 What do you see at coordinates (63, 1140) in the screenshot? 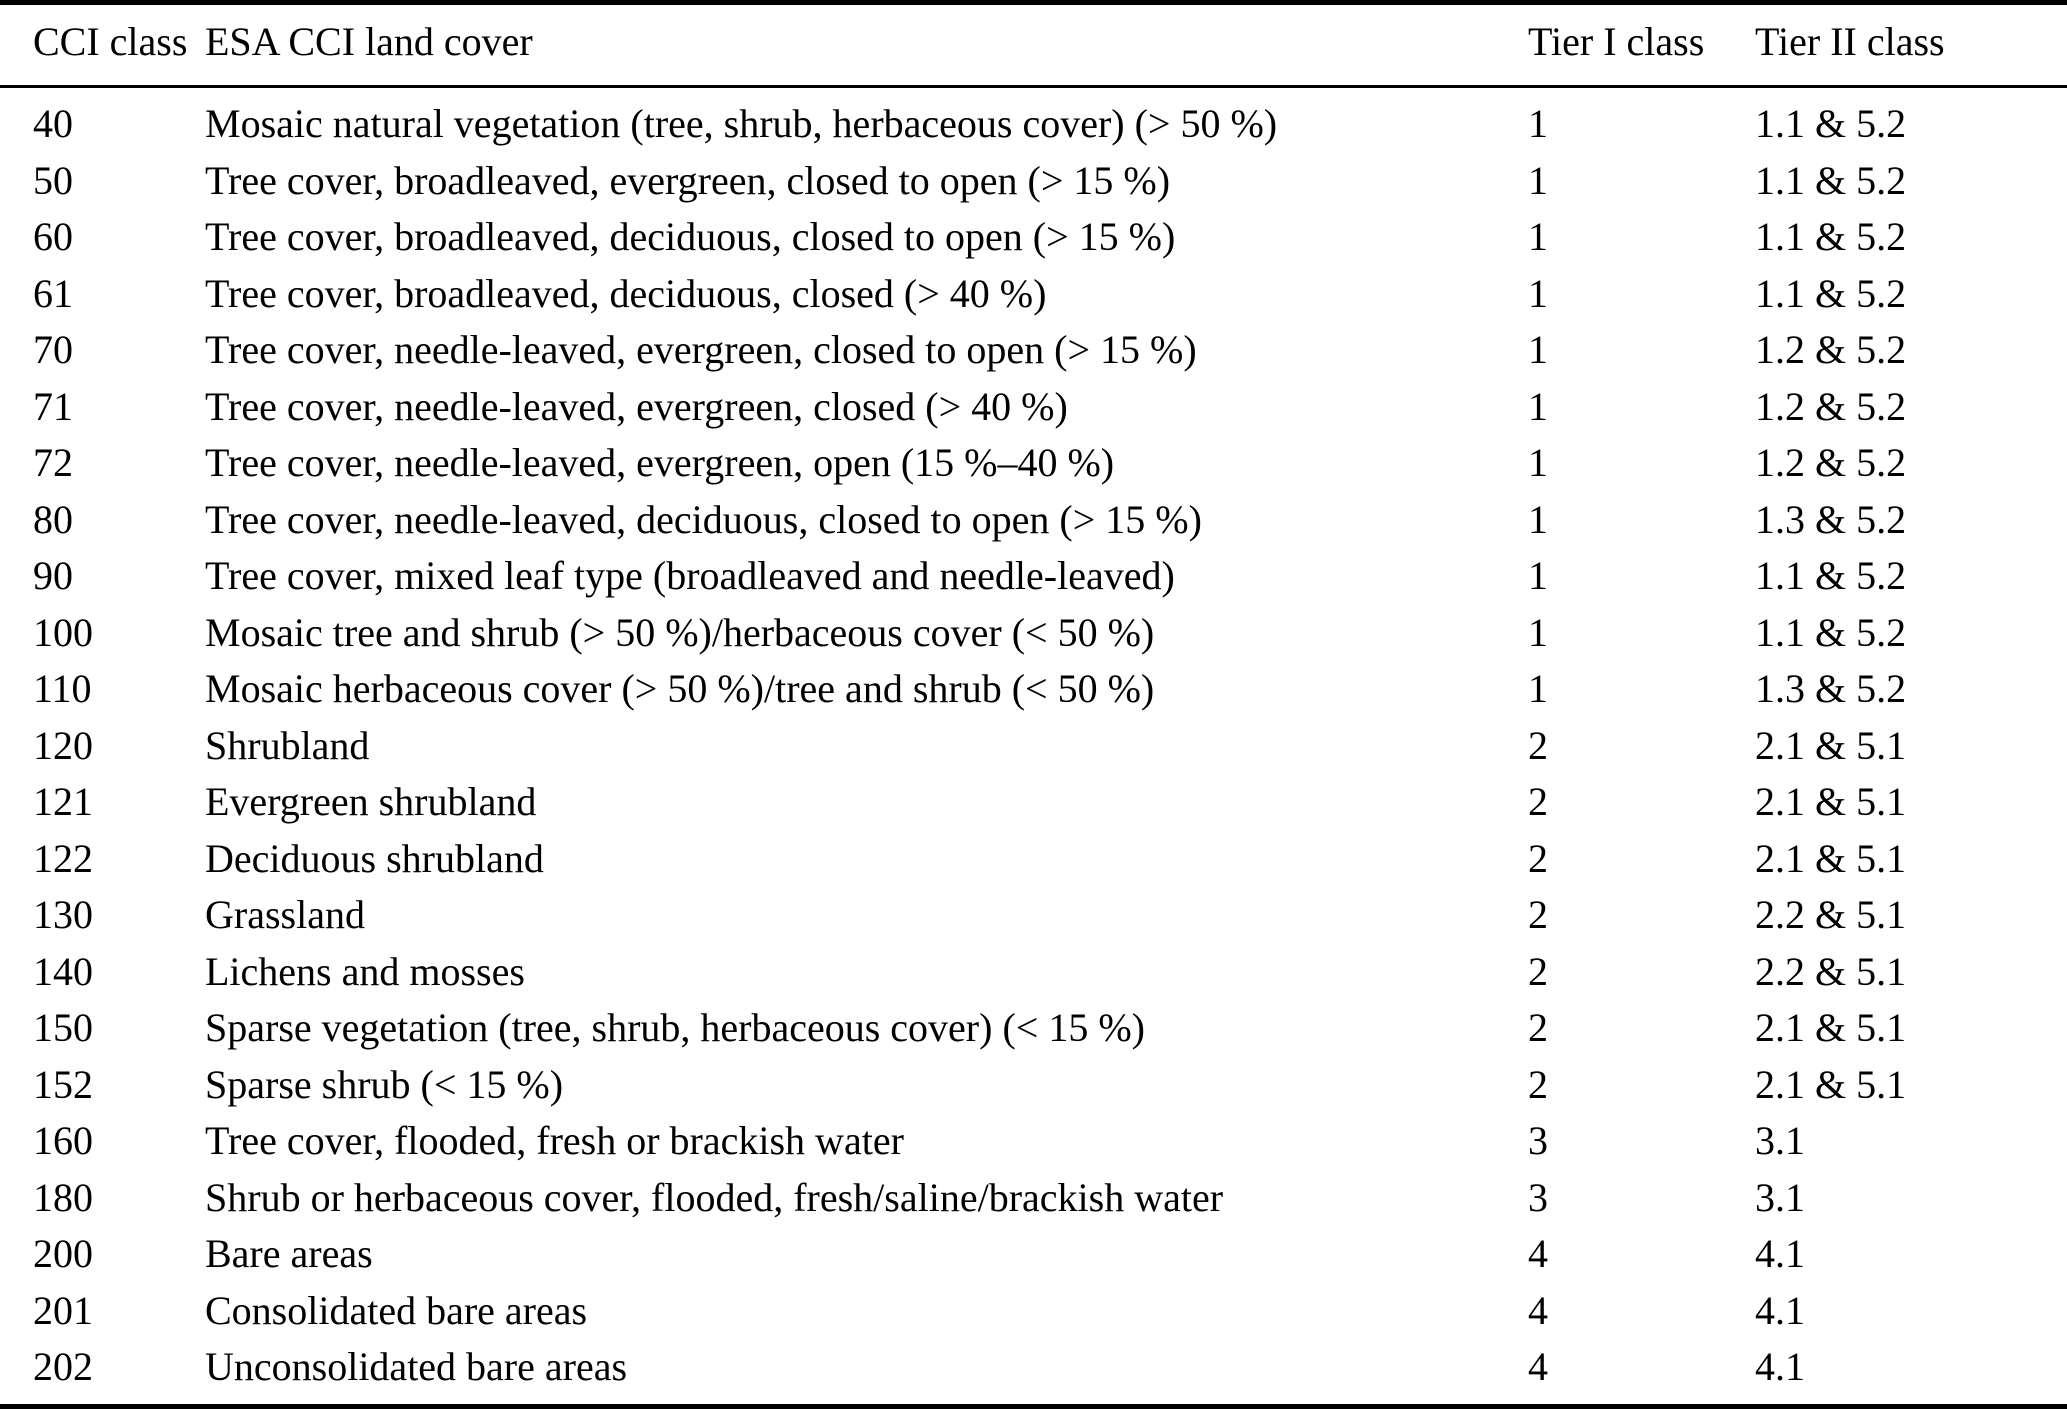
I see `cell-cci-class: 160` at bounding box center [63, 1140].